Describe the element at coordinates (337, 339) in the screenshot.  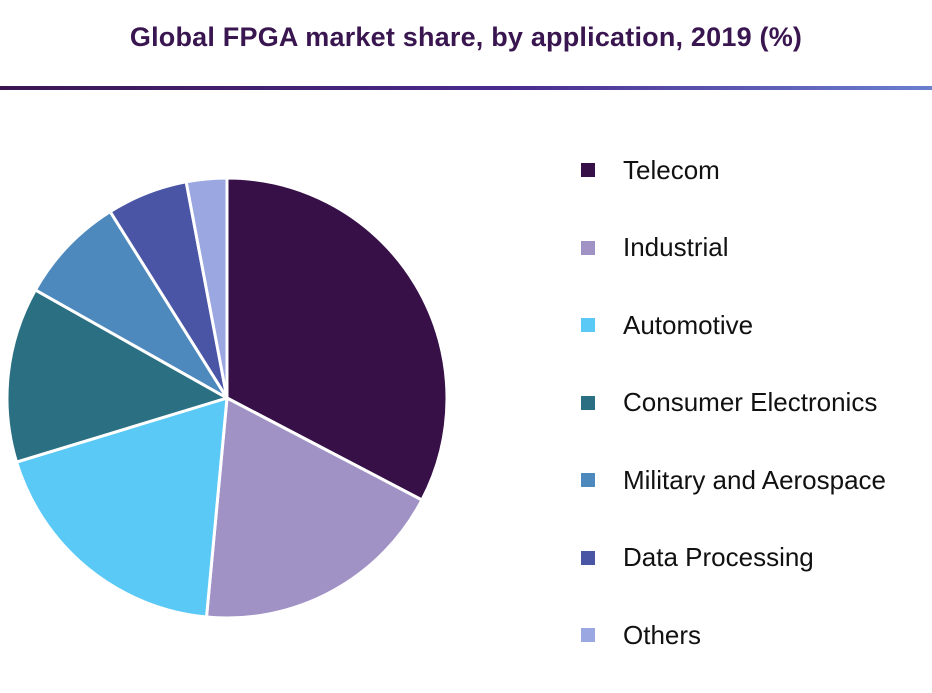
I see `pie-slice-telecom` at that location.